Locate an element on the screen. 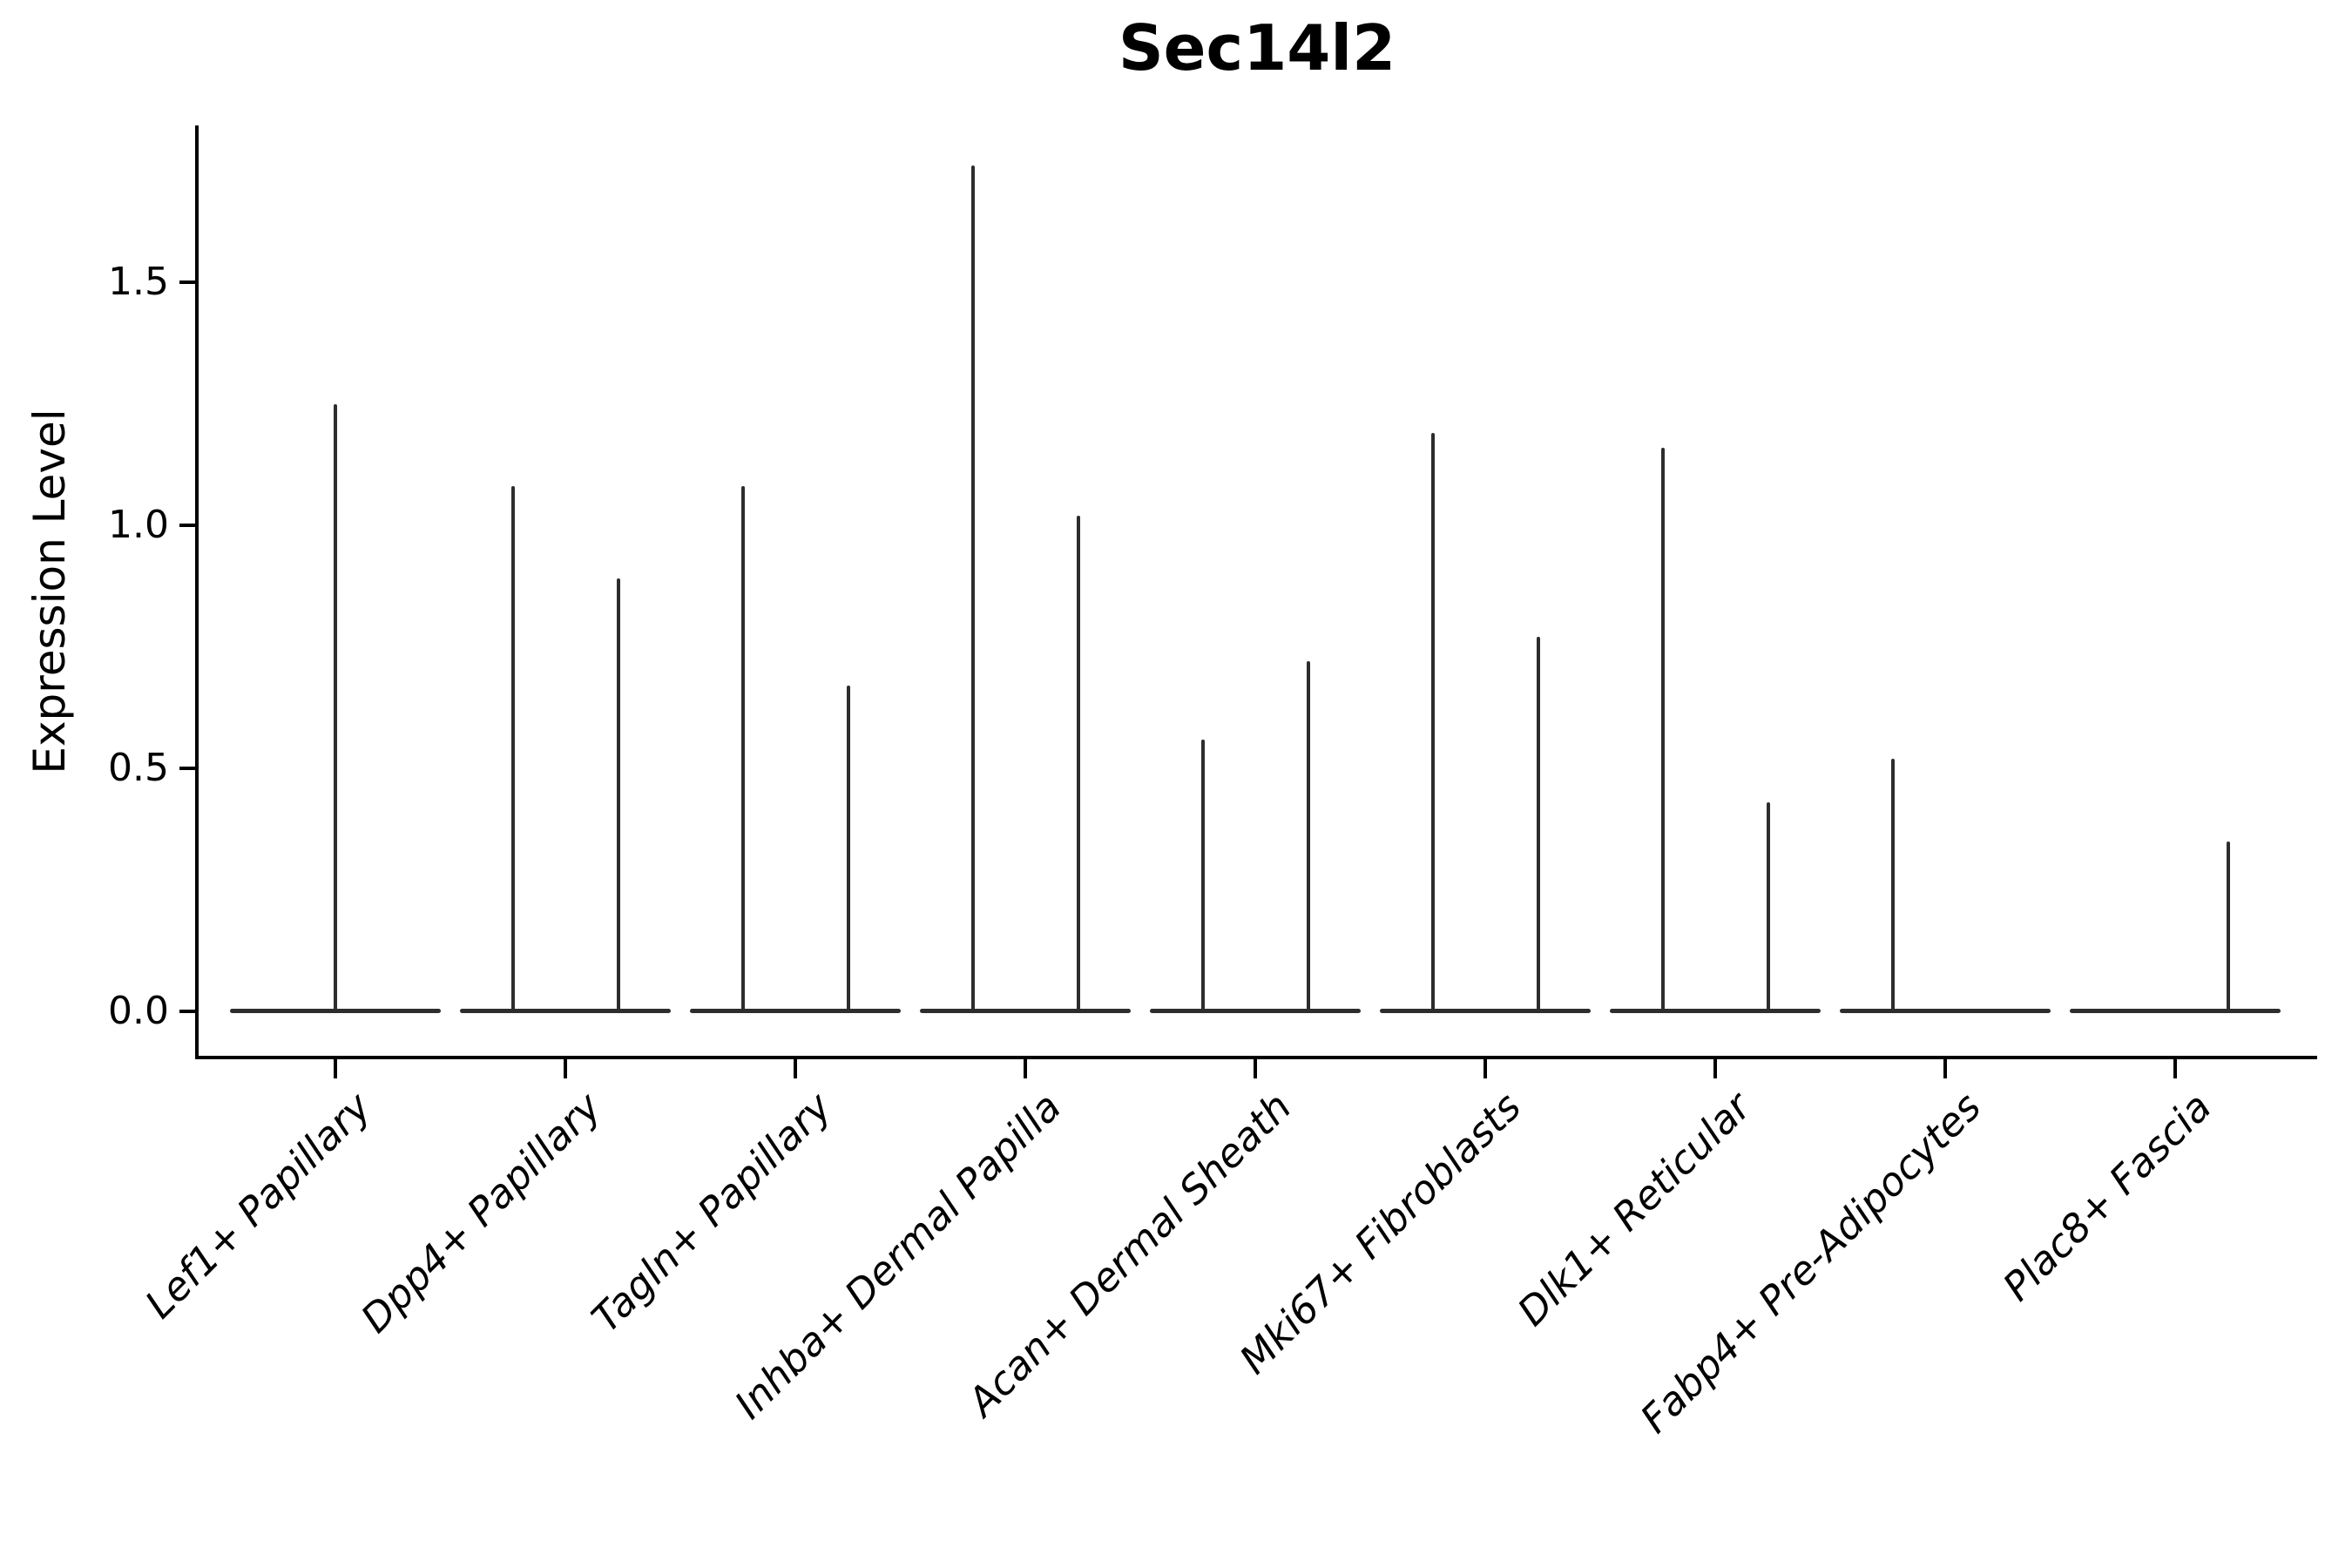  x-tick-label: Plac8+ Fascia is located at coordinates (2106, 1196).